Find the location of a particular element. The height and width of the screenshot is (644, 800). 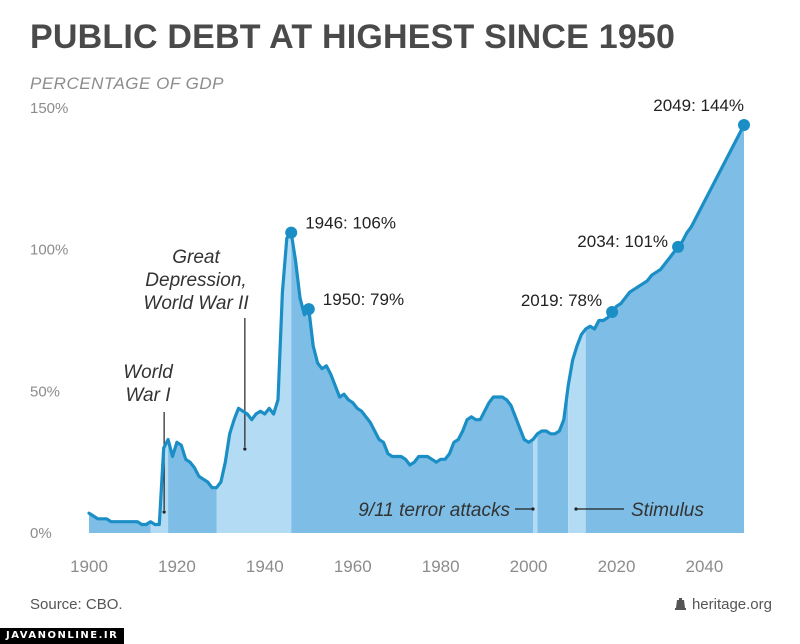

x-tick-label: 1920 is located at coordinates (177, 566).